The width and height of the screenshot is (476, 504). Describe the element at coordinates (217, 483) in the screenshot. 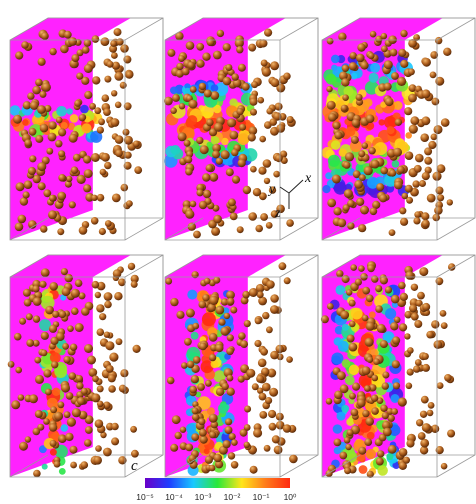

I see `colorbar-bar` at that location.